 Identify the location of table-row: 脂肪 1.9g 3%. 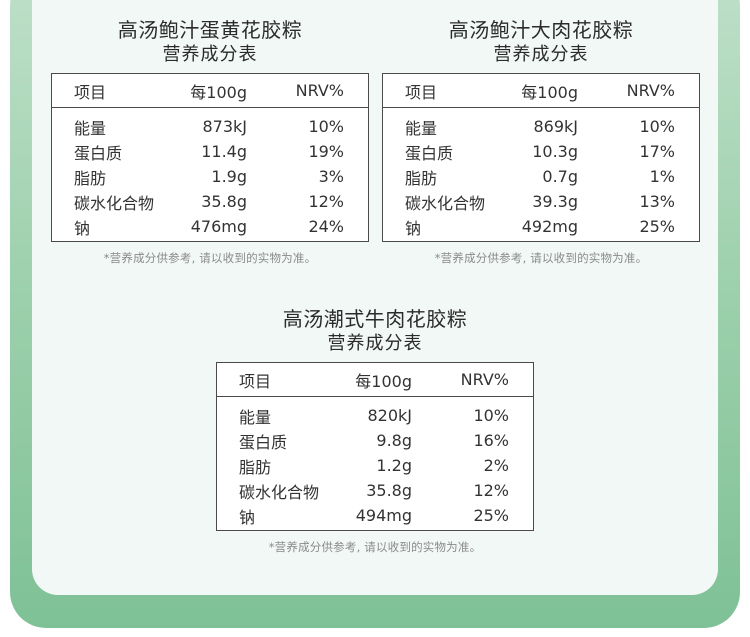
(210, 176).